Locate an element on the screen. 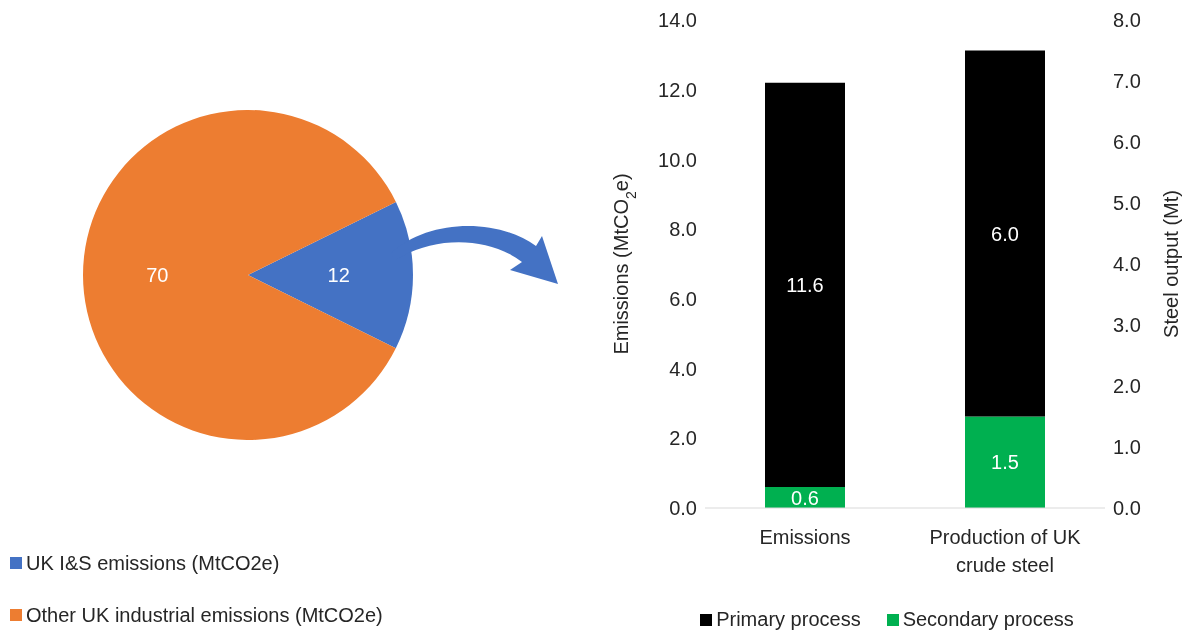 The height and width of the screenshot is (630, 1201). y2-tick-label: 6.0 is located at coordinates (1127, 142).